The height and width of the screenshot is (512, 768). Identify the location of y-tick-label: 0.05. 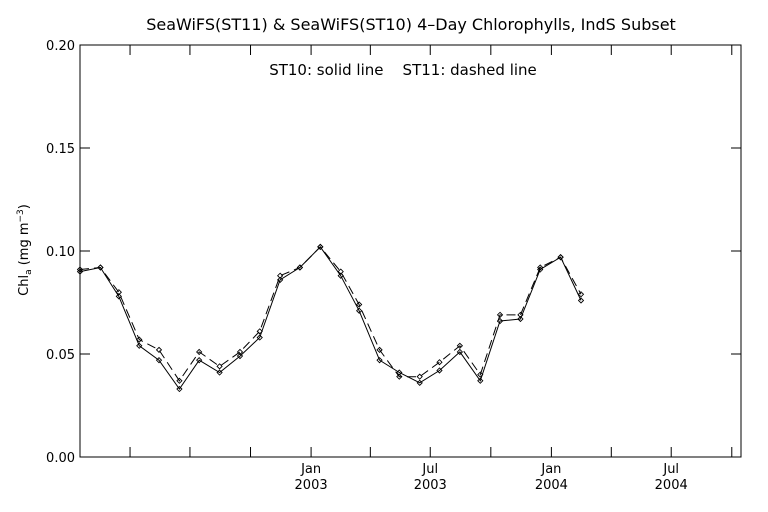
(60, 355).